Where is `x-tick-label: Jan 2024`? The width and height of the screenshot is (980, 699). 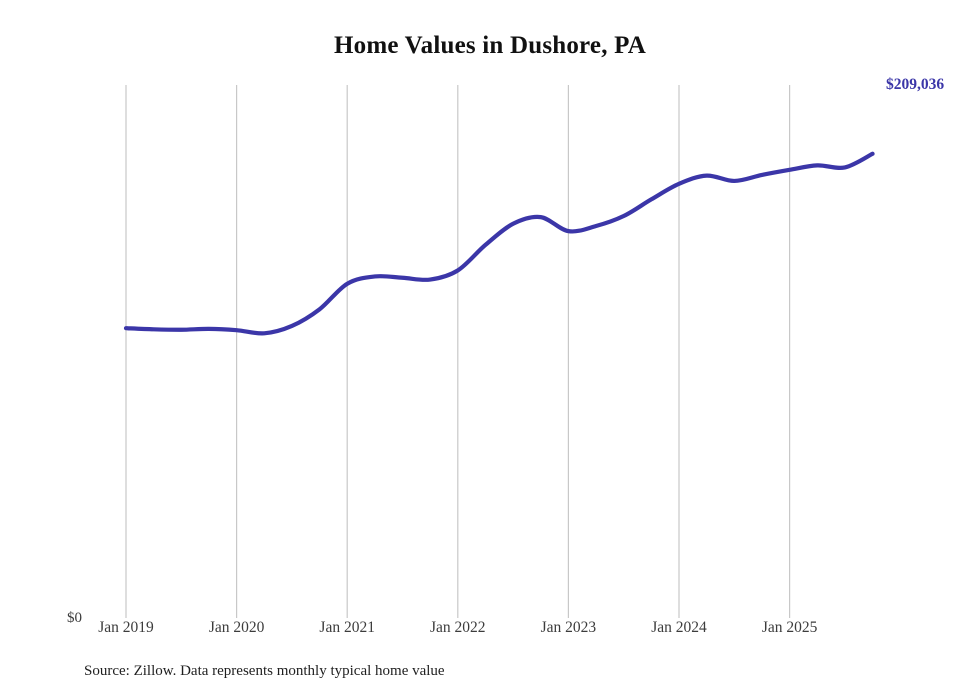
x-tick-label: Jan 2024 is located at coordinates (679, 627).